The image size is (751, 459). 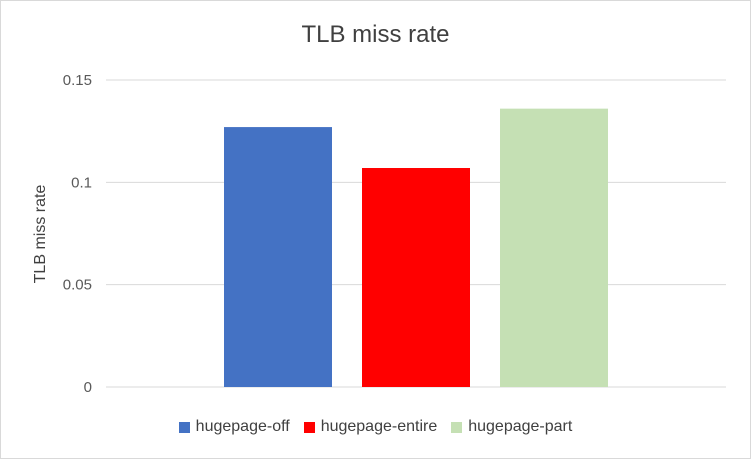 What do you see at coordinates (278, 257) in the screenshot?
I see `bar-hugepage-off` at bounding box center [278, 257].